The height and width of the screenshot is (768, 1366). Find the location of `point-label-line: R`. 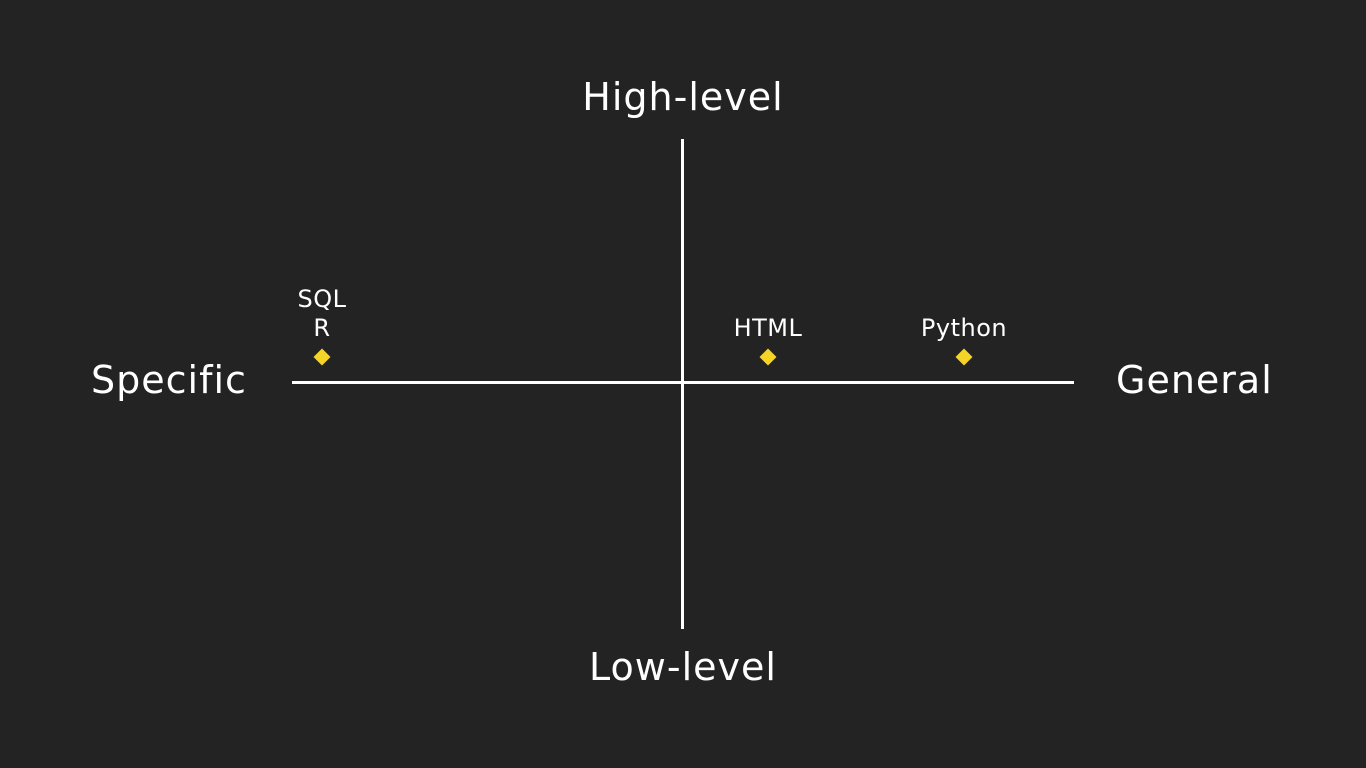

point-label-line: R is located at coordinates (322, 328).